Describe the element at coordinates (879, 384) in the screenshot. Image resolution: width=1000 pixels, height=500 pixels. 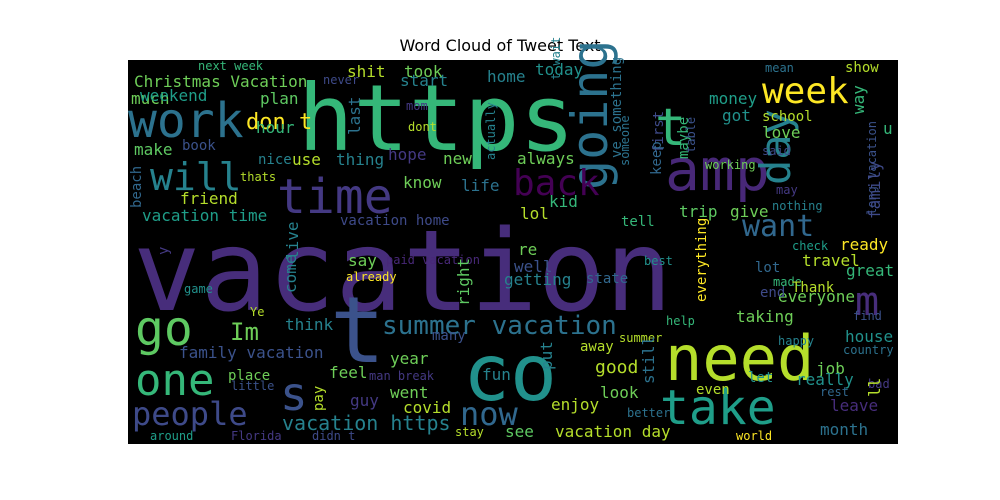
I see `word-bad-133: bad` at that location.